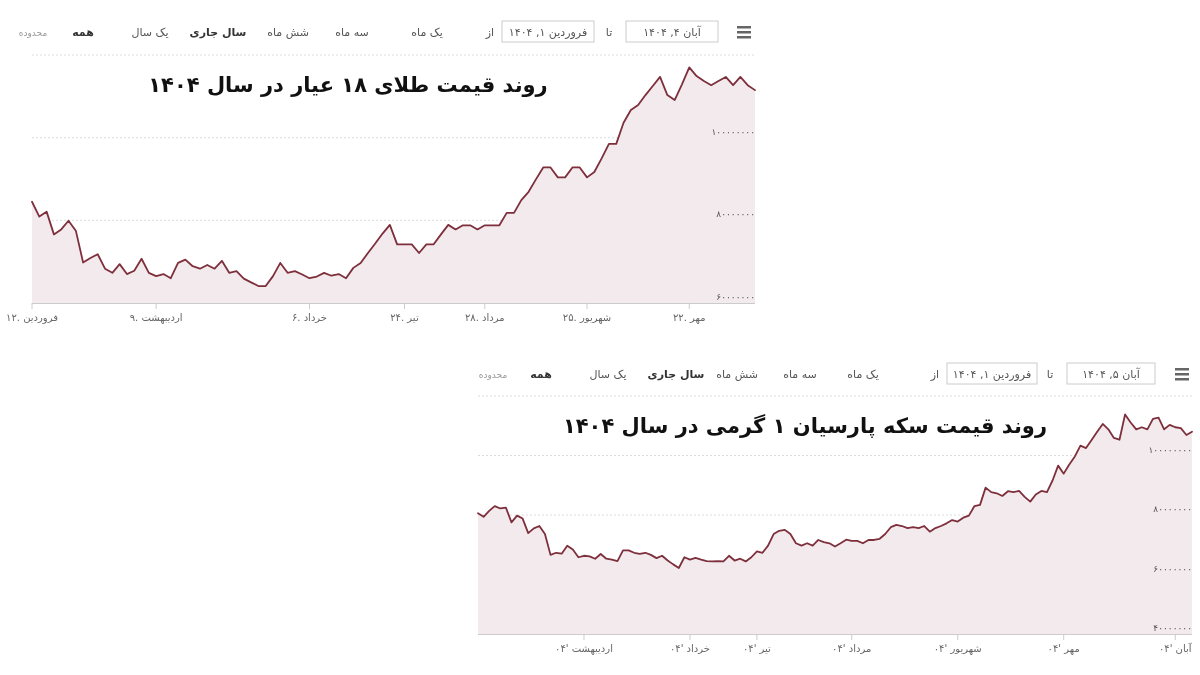 Image resolution: width=1200 pixels, height=675 pixels. Describe the element at coordinates (156, 318) in the screenshot. I see `x-tick-label: اردیبهشت .۹` at that location.